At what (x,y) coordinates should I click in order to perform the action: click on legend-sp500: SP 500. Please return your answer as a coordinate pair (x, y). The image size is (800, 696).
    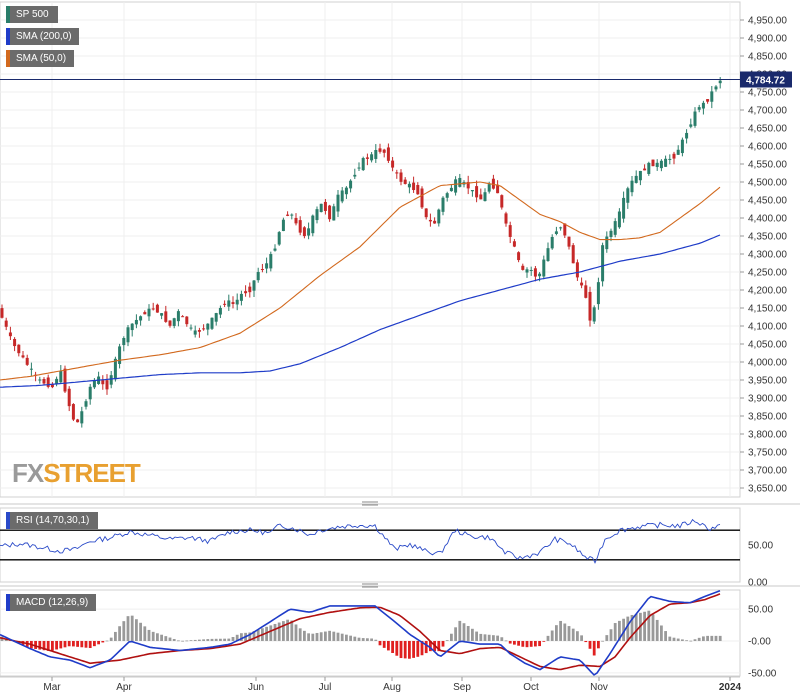
    Looking at the image, I should click on (32, 14).